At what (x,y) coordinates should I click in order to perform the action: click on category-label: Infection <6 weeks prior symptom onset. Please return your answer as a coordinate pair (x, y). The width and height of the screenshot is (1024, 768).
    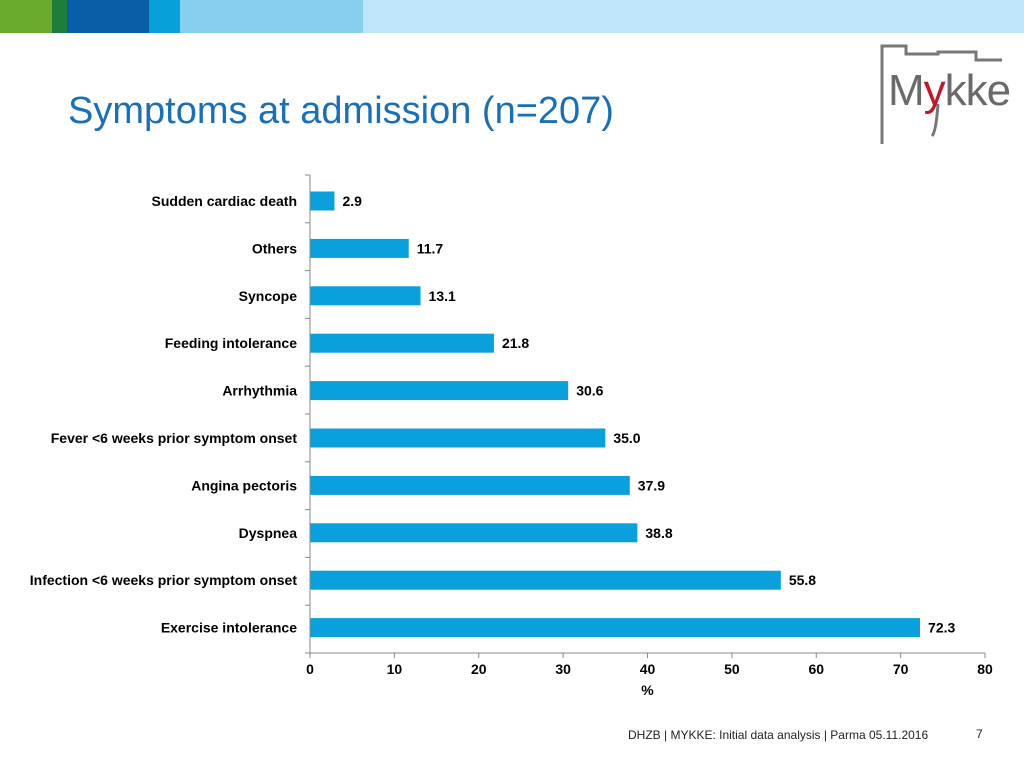
    Looking at the image, I should click on (164, 580).